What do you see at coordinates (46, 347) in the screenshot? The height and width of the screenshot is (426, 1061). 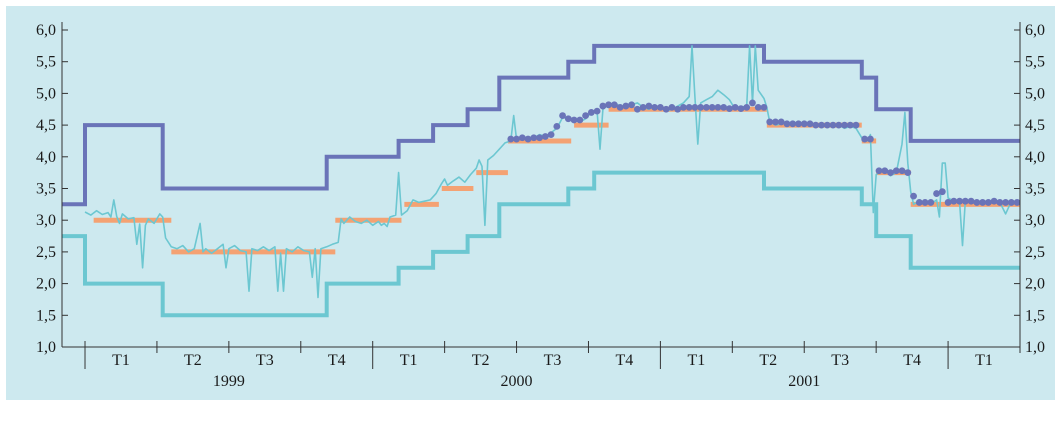 I see `y-tick-label-left: 1,0` at bounding box center [46, 347].